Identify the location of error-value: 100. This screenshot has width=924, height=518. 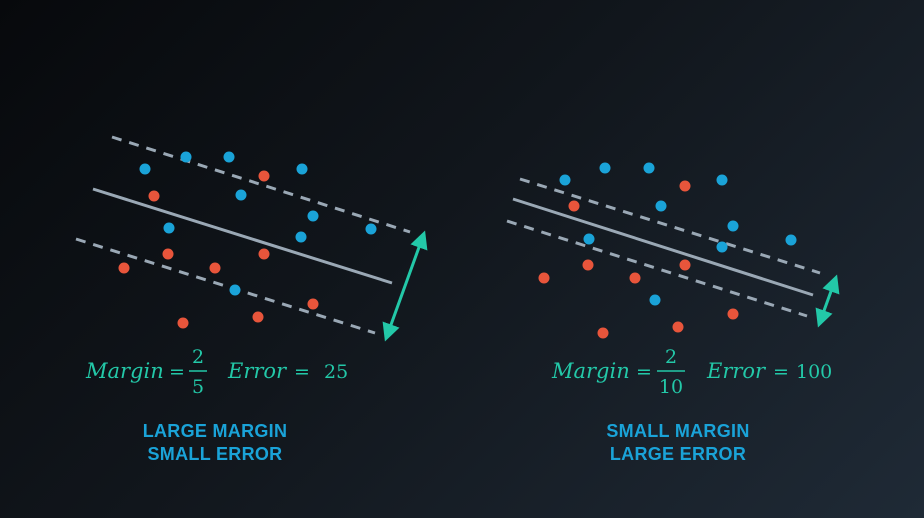
(814, 372).